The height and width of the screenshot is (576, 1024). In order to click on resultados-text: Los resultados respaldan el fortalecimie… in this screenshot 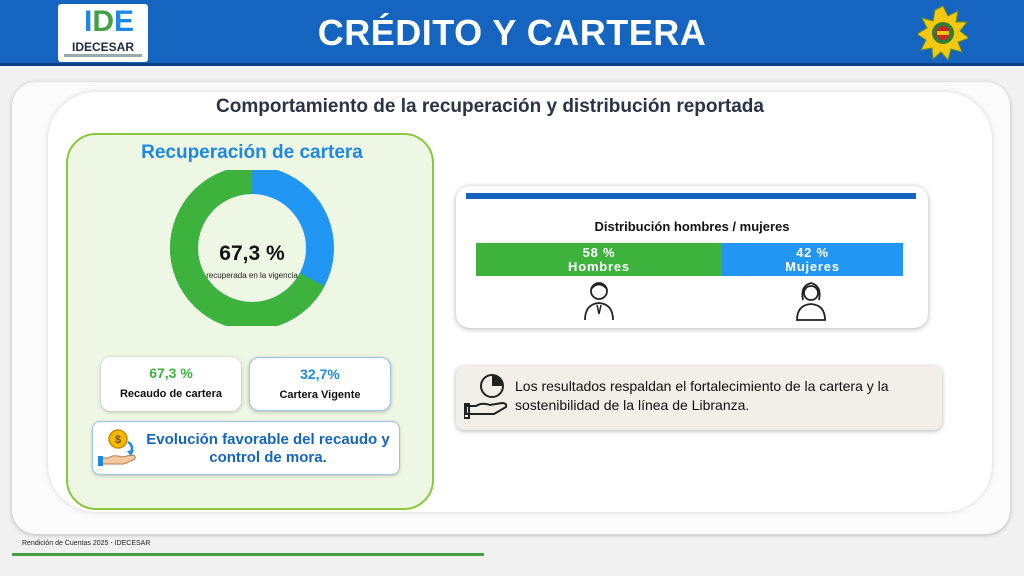, I will do `click(702, 395)`.